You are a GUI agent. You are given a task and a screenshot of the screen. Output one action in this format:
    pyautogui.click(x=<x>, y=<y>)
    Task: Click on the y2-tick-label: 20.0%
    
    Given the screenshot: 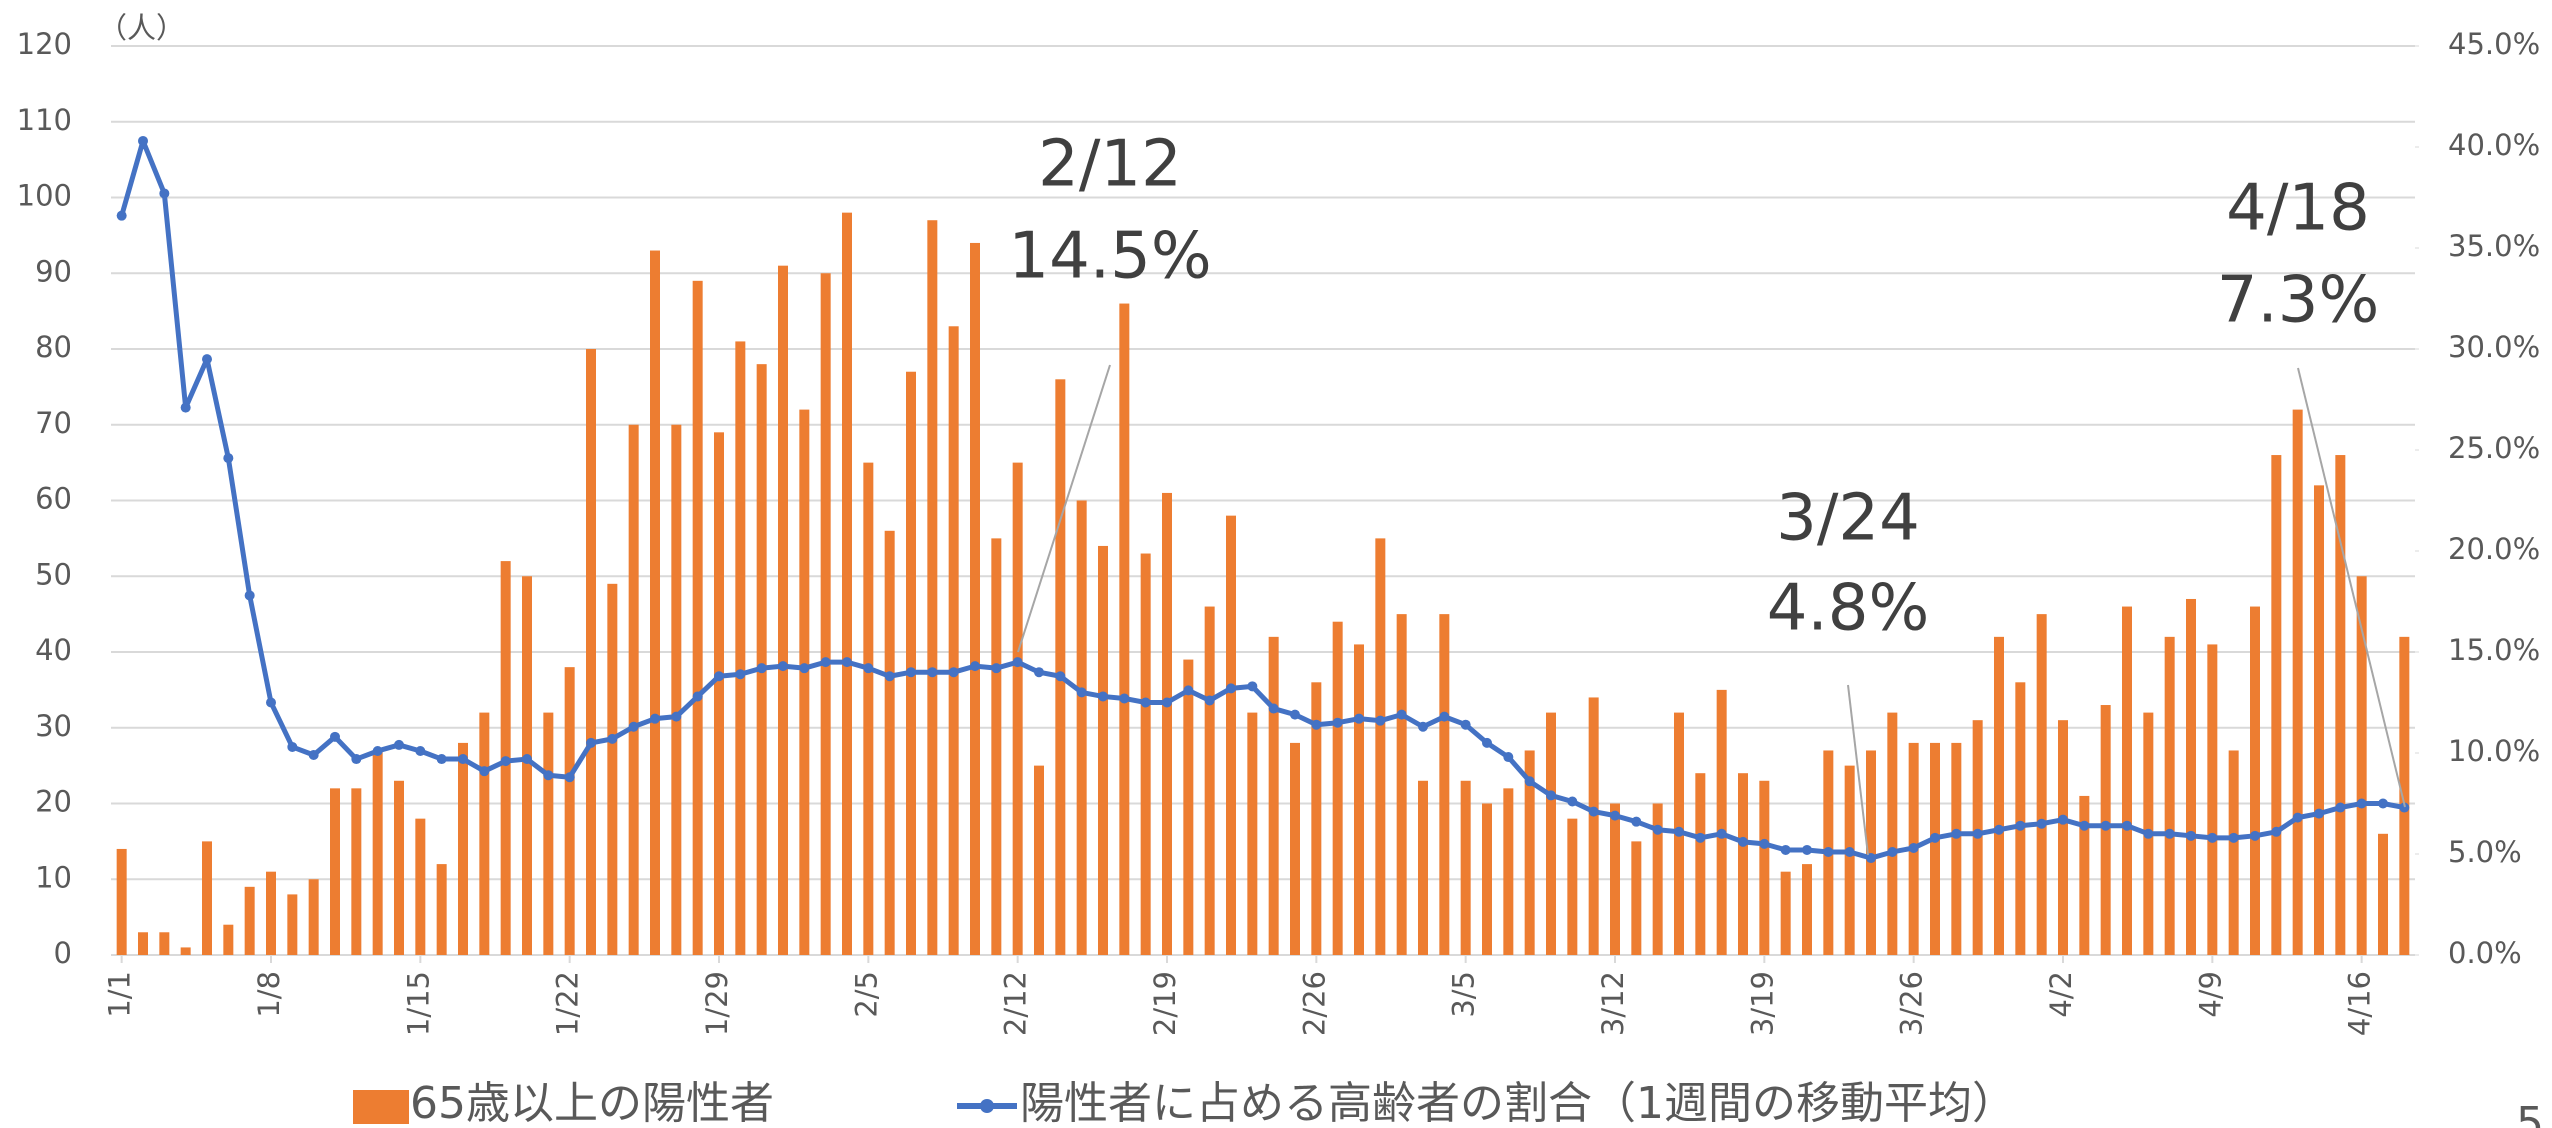 What is the action you would take?
    pyautogui.click(x=2494, y=549)
    